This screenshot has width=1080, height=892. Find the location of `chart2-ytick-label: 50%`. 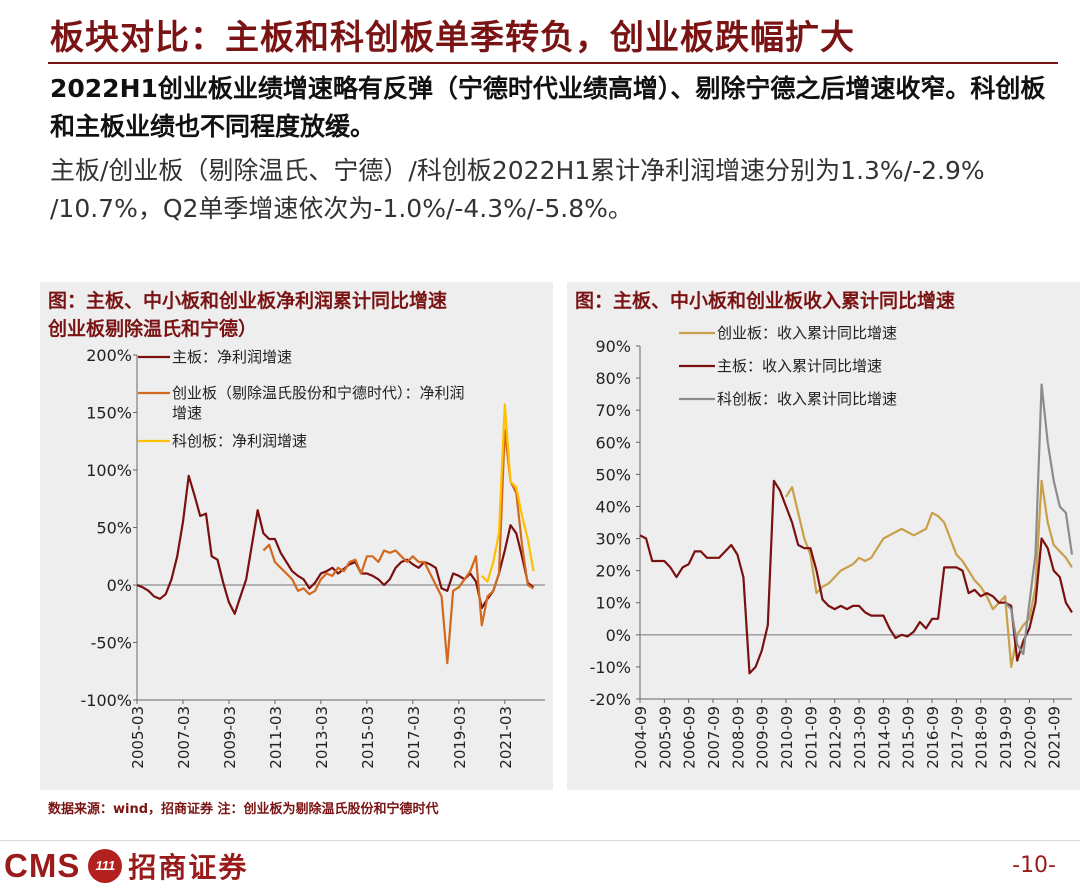

chart2-ytick-label: 50% is located at coordinates (613, 474).